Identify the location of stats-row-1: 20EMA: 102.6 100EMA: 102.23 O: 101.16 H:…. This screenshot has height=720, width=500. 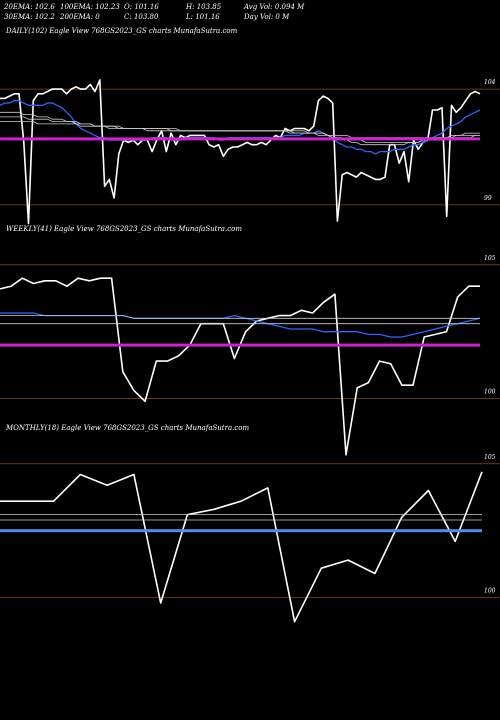
(154, 7).